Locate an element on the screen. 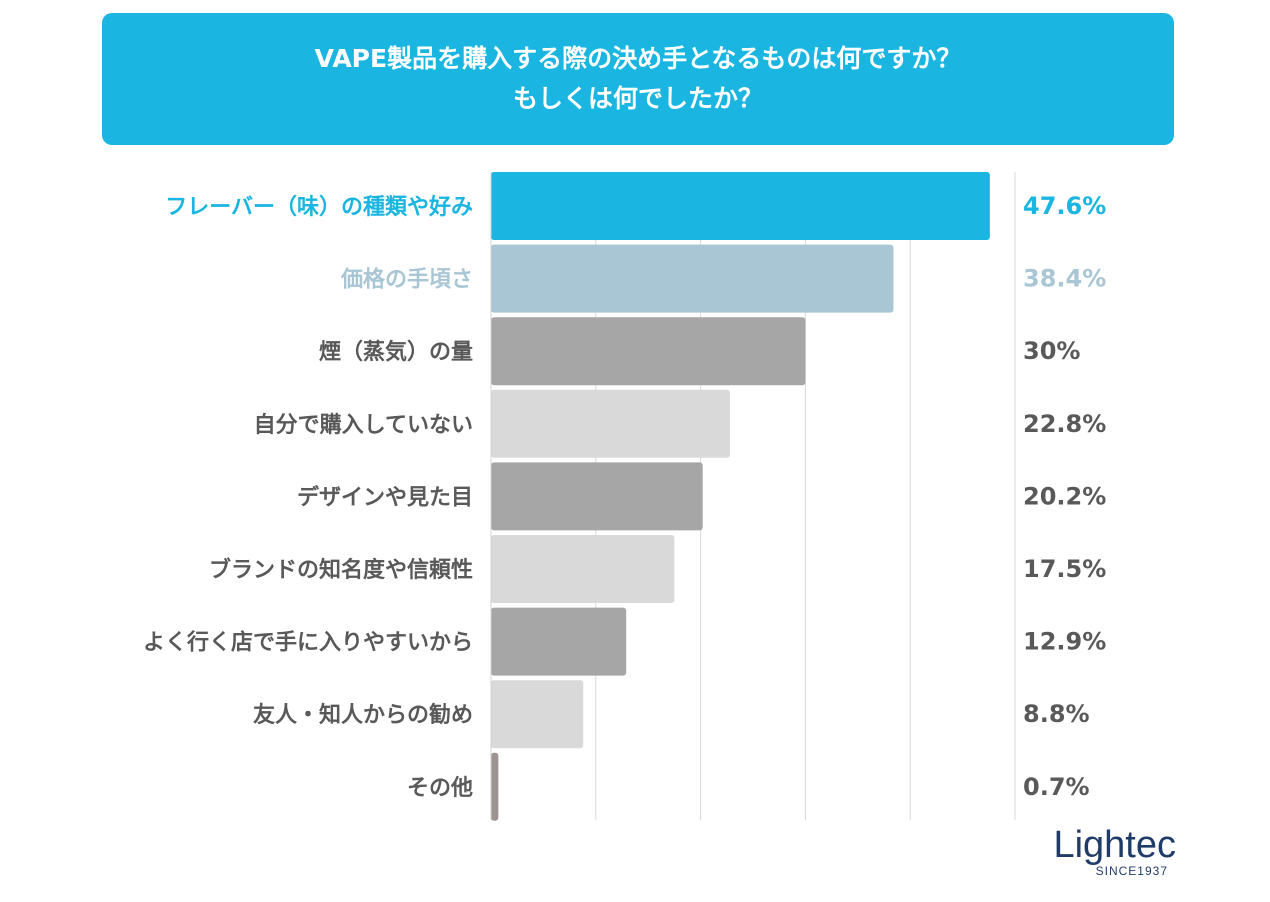 The width and height of the screenshot is (1270, 902). category-label: デザインや見た目 is located at coordinates (385, 497).